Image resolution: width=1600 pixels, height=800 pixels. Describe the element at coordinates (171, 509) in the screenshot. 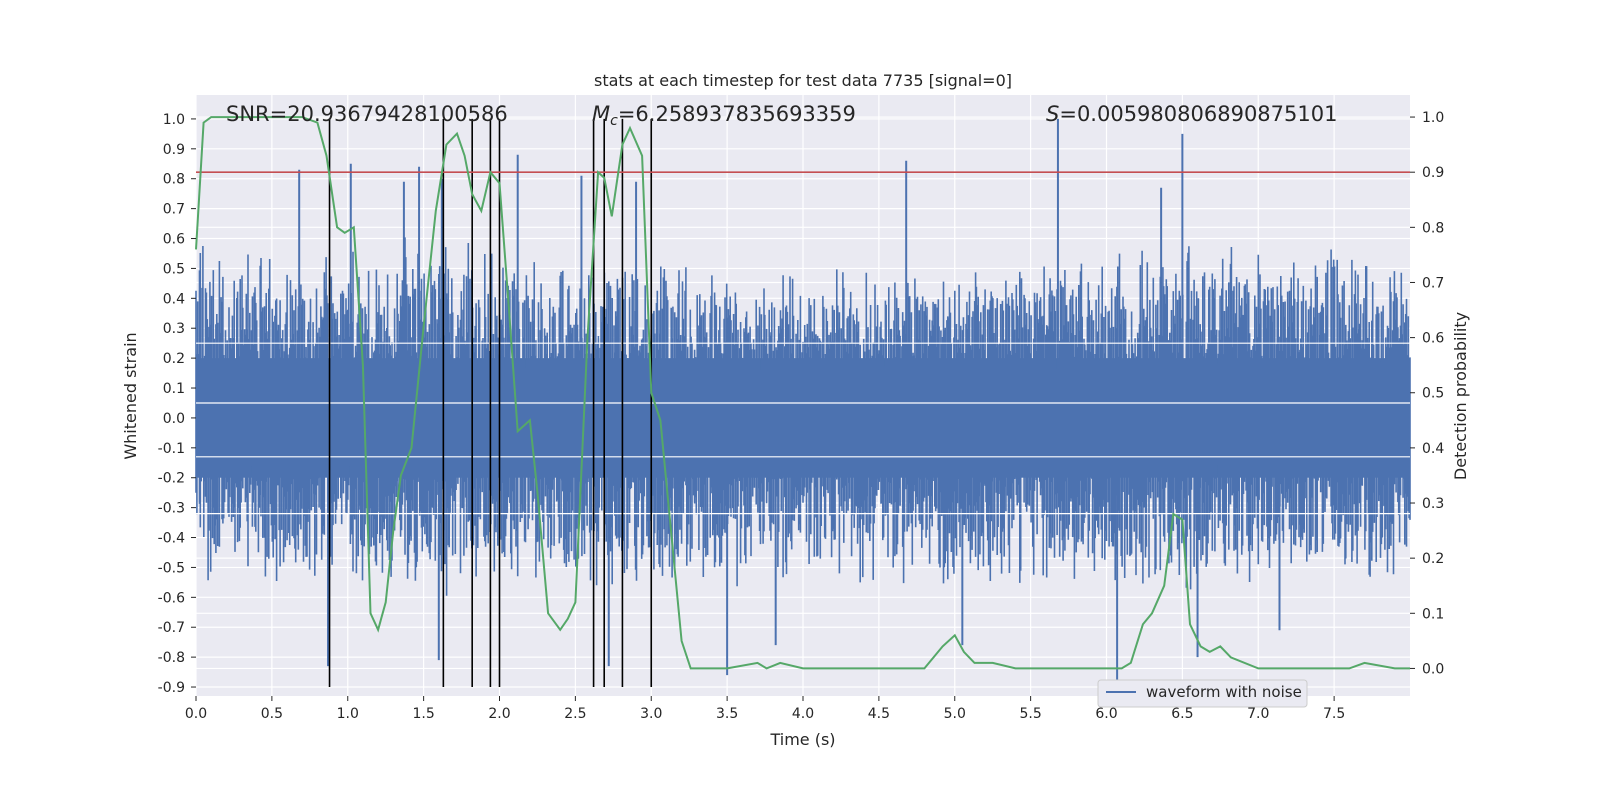

I see `y-tick-label: -0.3` at that location.